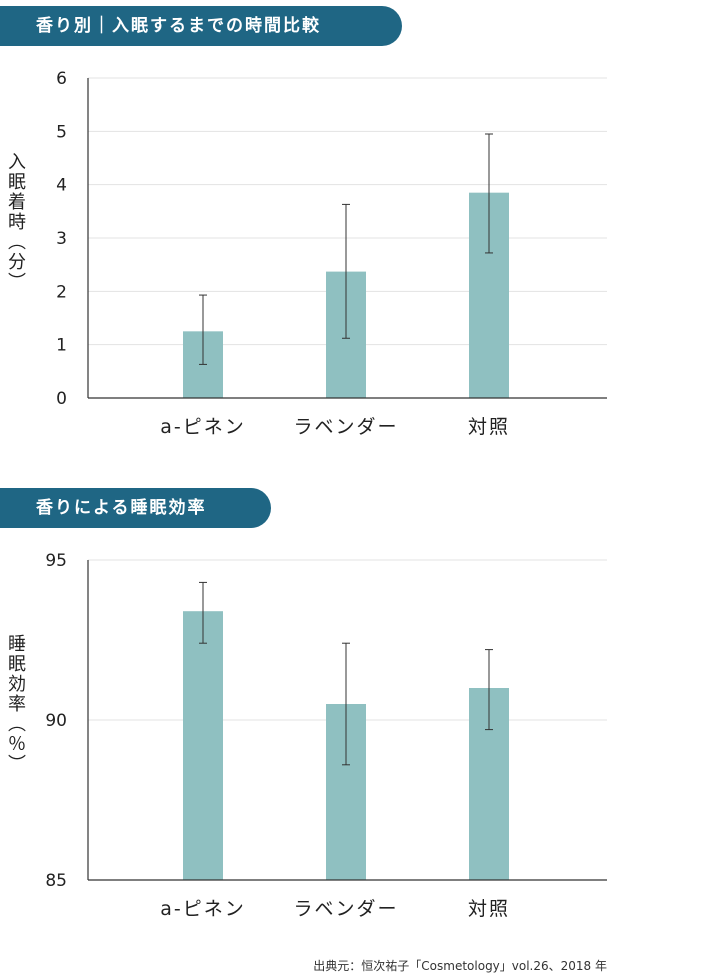  What do you see at coordinates (61, 399) in the screenshot?
I see `y-tick-label: 0` at bounding box center [61, 399].